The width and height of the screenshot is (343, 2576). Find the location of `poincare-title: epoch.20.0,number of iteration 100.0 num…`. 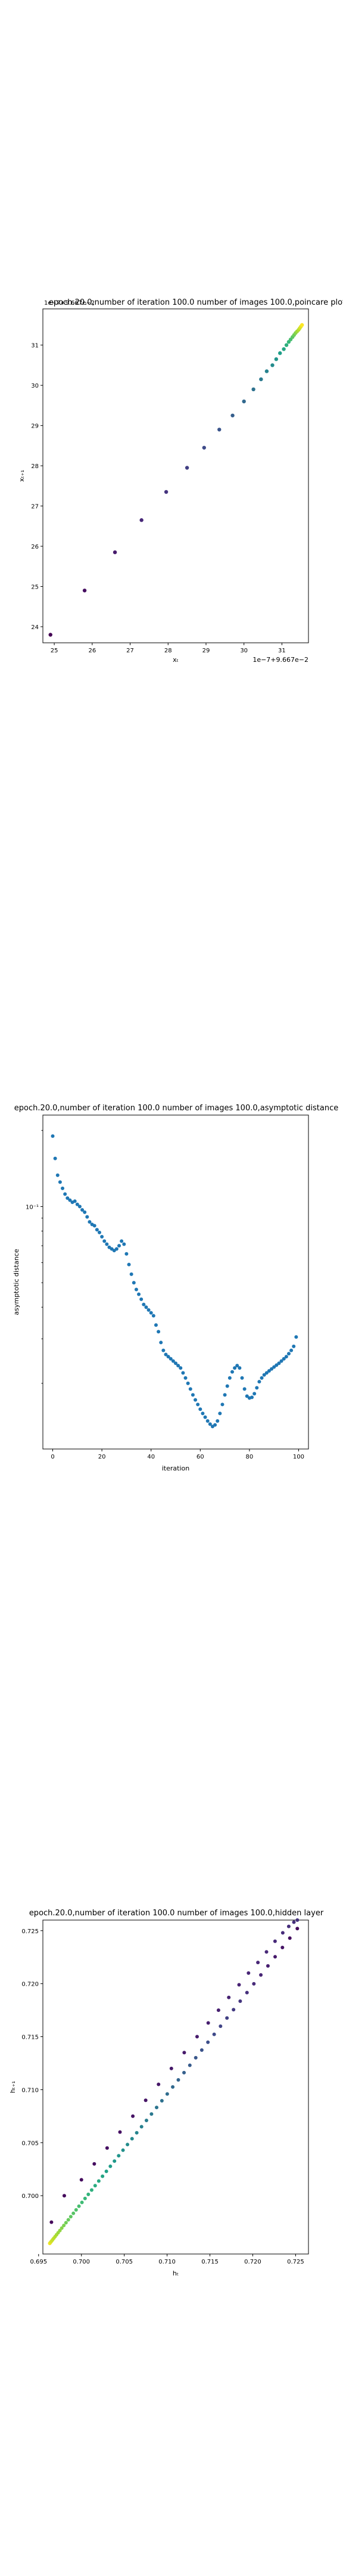

poincare-title: epoch.20.0,number of iteration 100.0 num… is located at coordinates (196, 302).